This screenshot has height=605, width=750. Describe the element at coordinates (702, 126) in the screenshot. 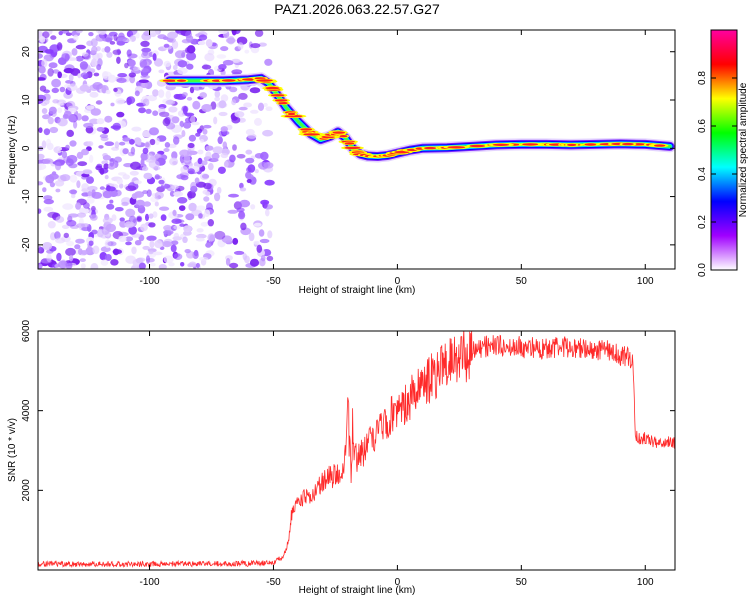

I see `colorbar-tick-label: 0.6` at that location.